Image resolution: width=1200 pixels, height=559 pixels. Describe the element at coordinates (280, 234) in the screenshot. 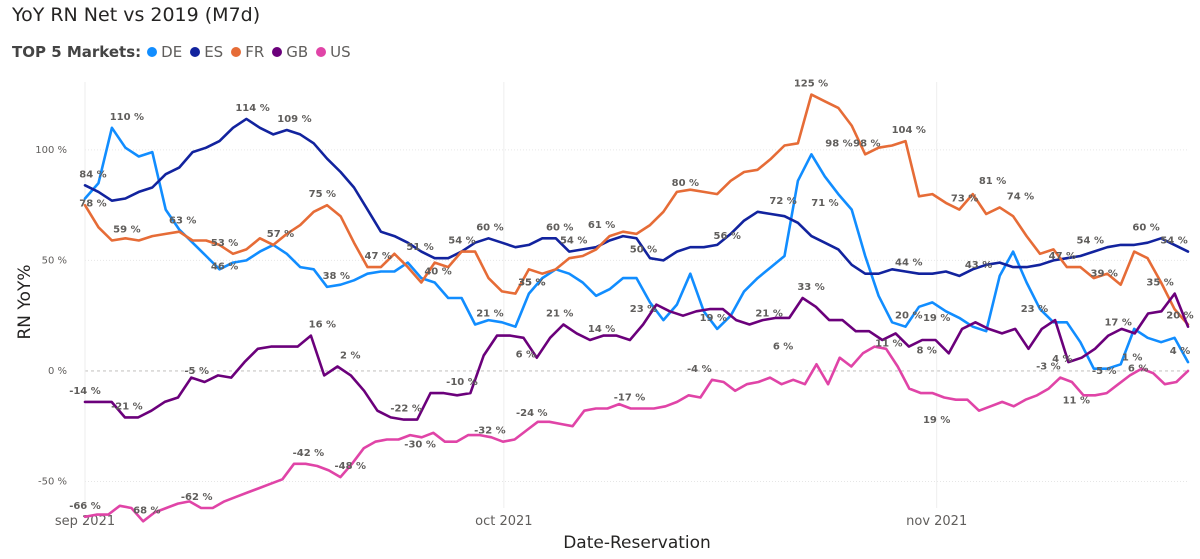

I see `data-label-fr: 57 %` at that location.